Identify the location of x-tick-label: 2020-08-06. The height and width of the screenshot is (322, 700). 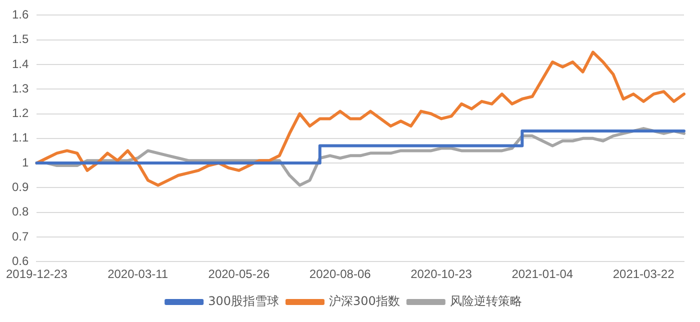
(340, 274).